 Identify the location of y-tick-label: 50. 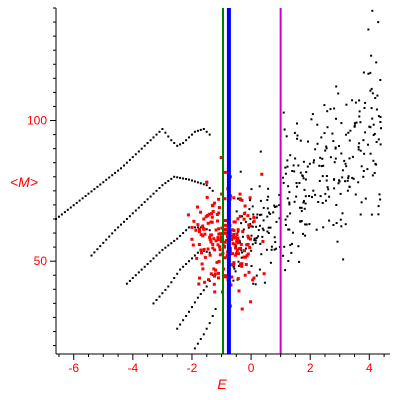
(41, 261).